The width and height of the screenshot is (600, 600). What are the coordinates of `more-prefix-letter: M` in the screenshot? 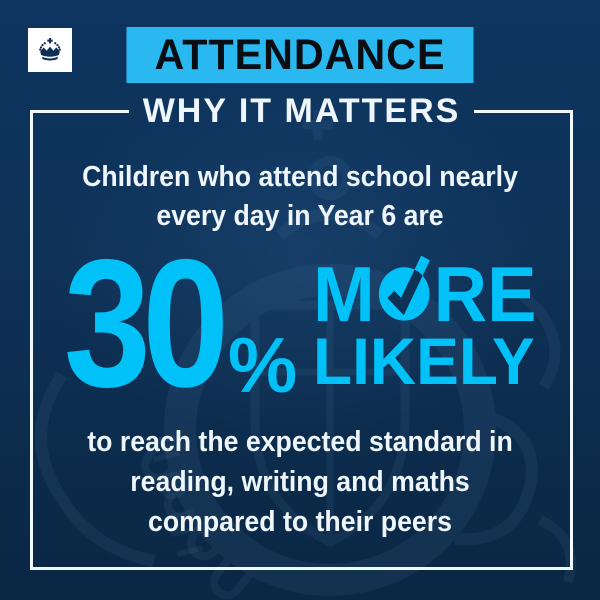 It's located at (344, 293).